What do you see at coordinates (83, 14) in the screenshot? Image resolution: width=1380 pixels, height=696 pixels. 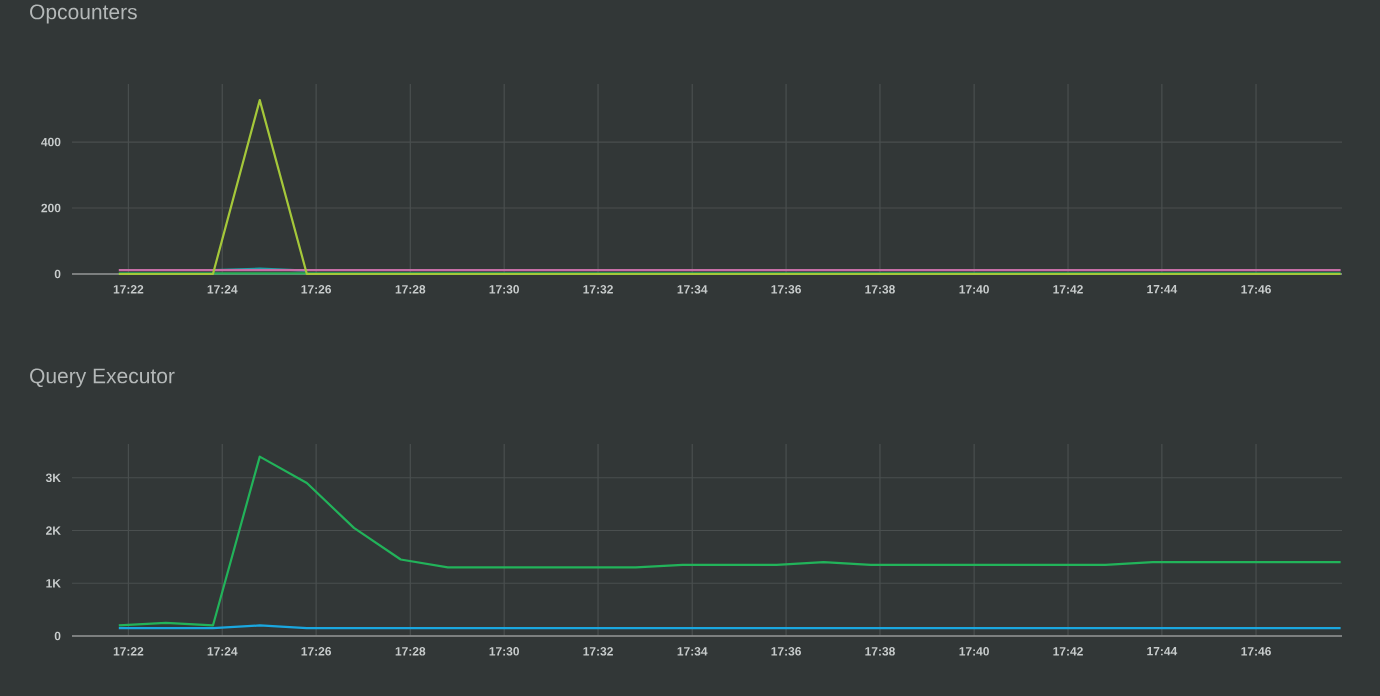 I see `chart-title: Opcounters` at bounding box center [83, 14].